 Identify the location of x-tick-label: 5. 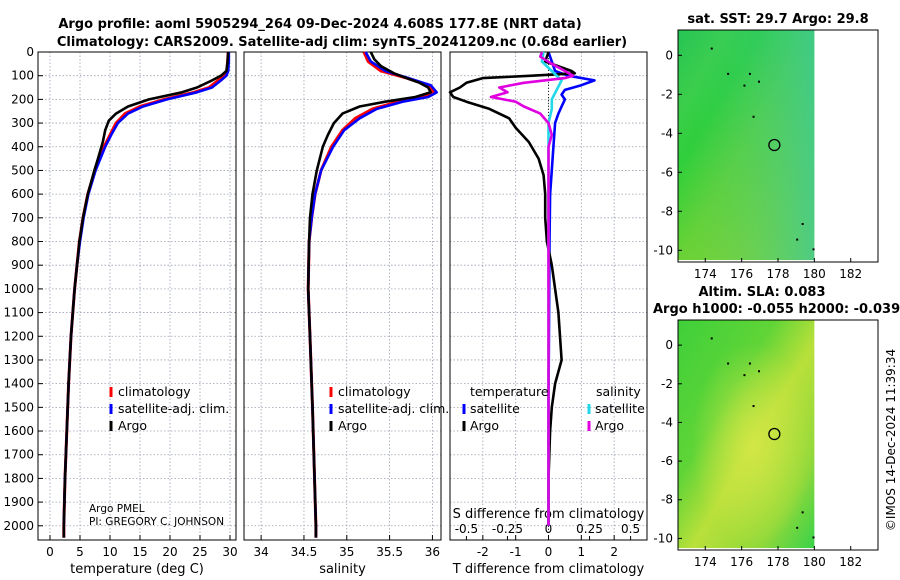
(80, 552).